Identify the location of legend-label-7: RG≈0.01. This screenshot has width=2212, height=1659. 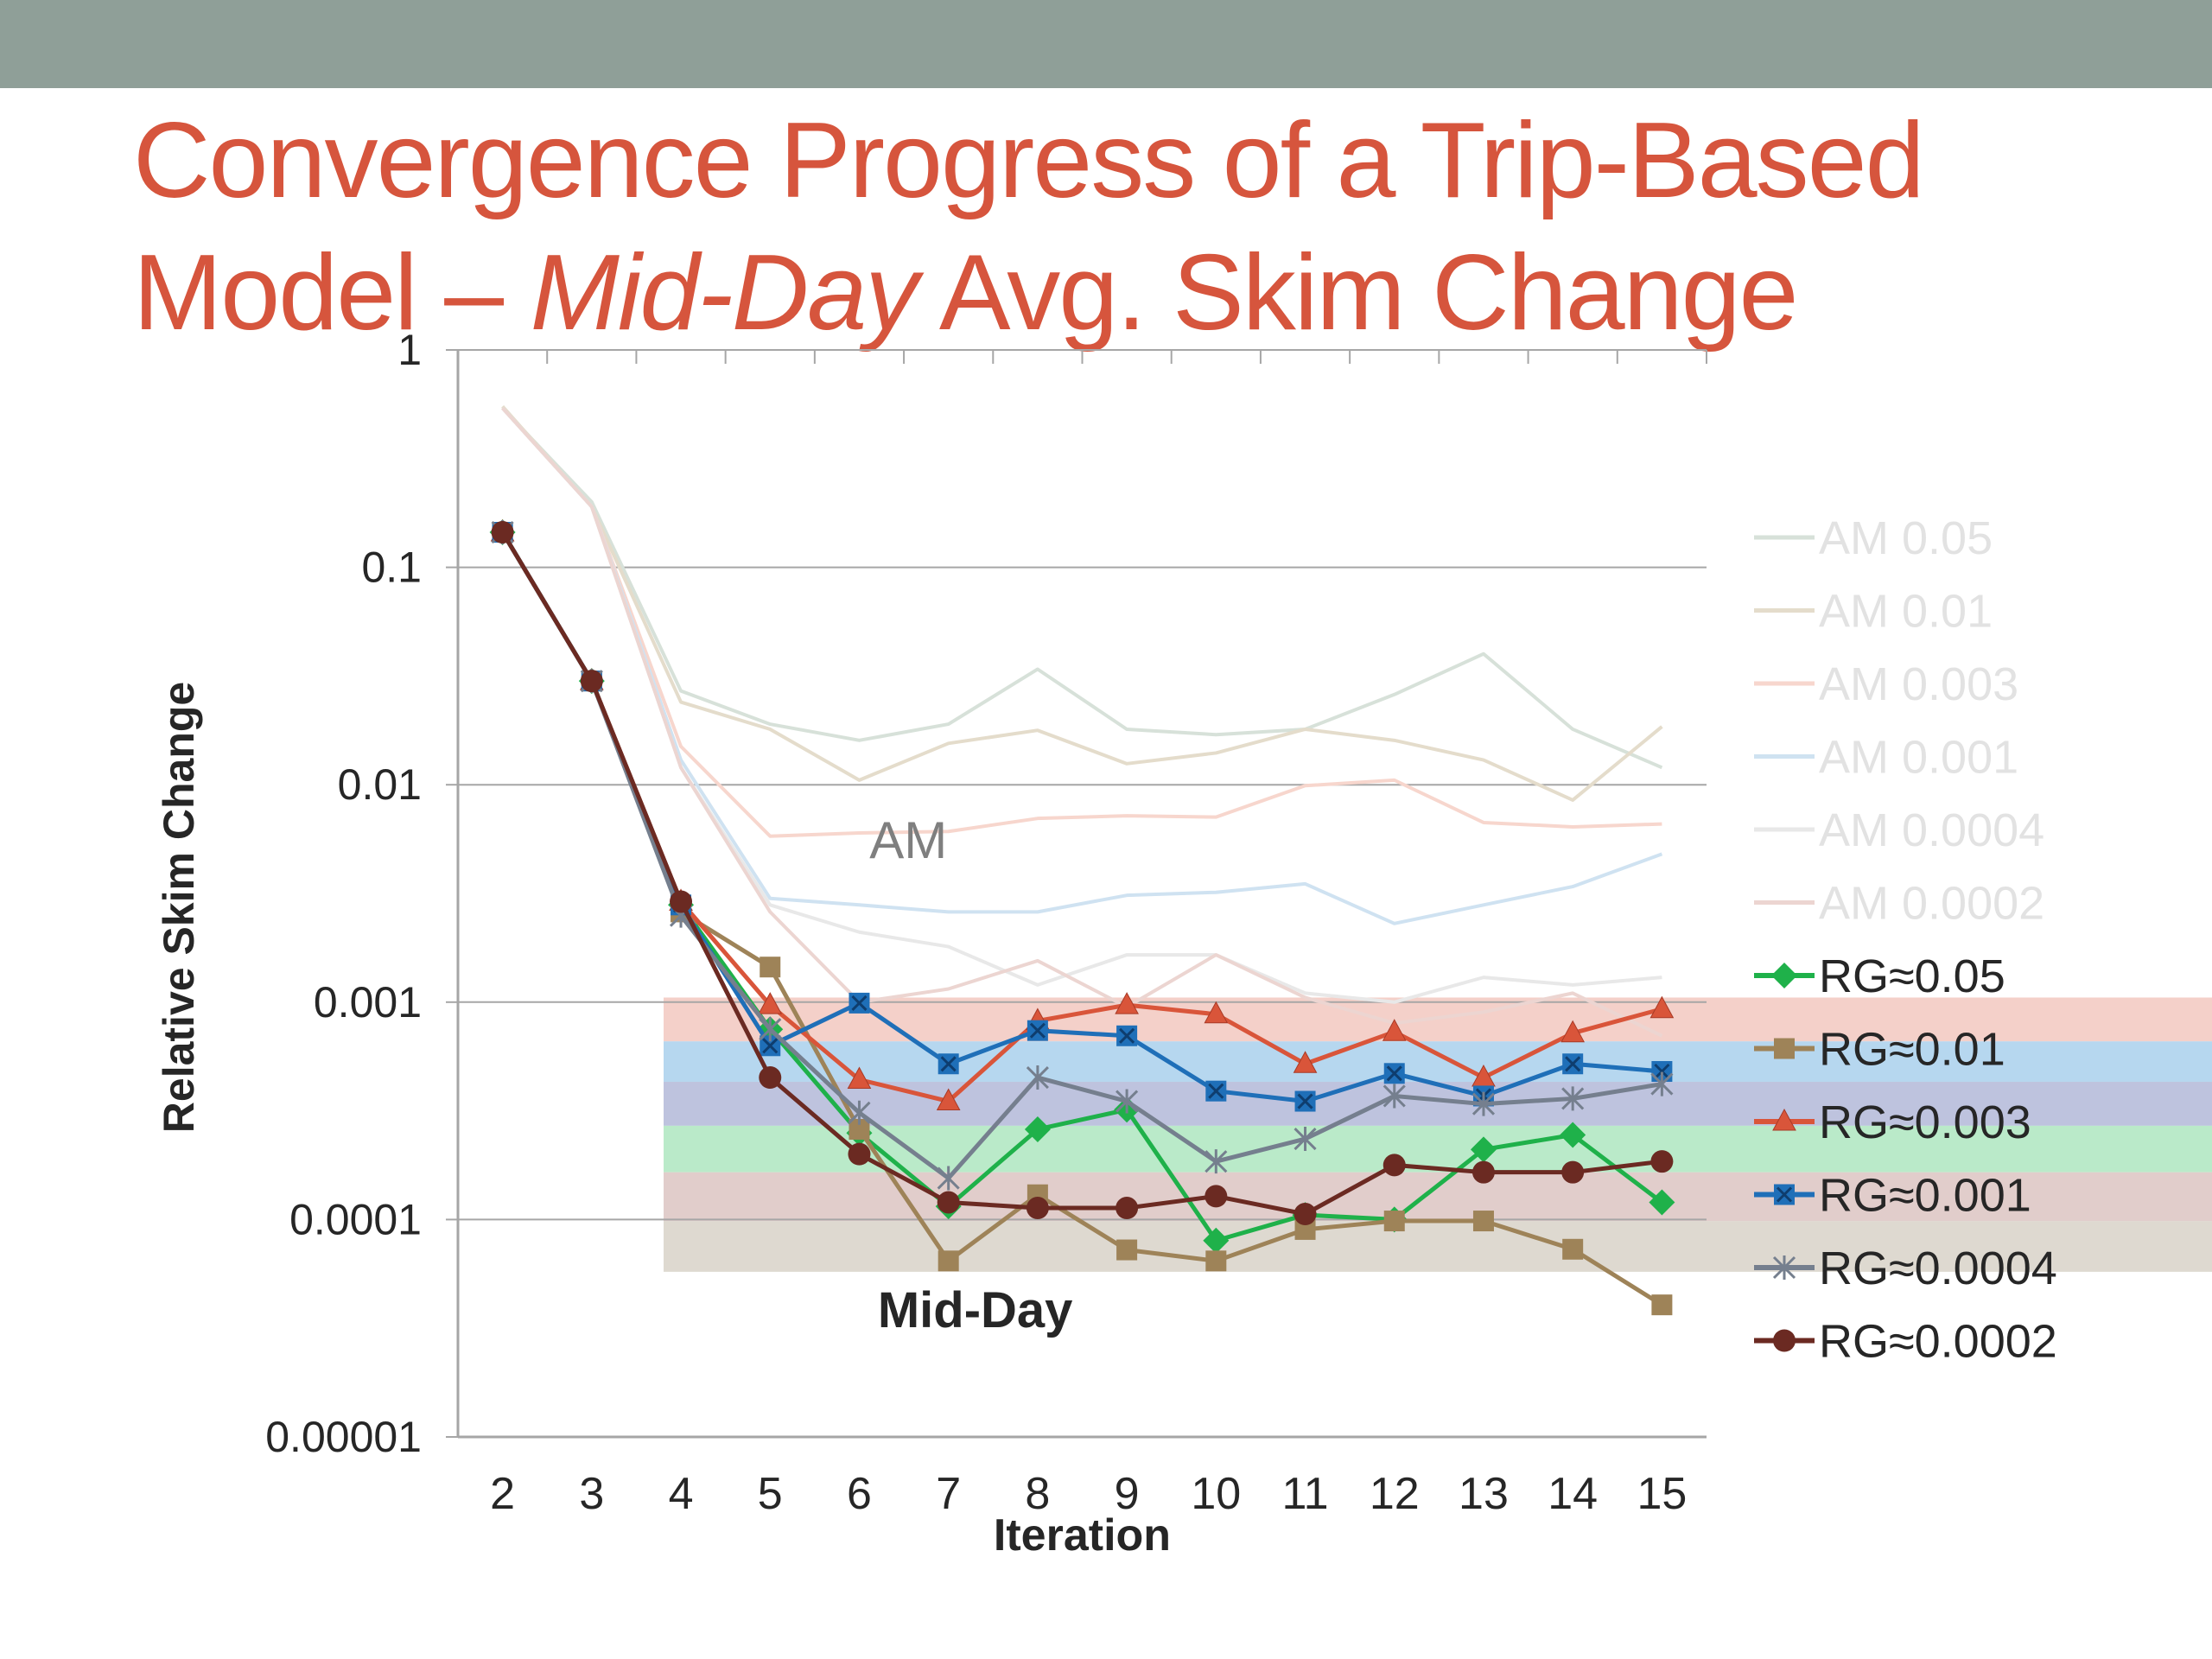
(1912, 1050).